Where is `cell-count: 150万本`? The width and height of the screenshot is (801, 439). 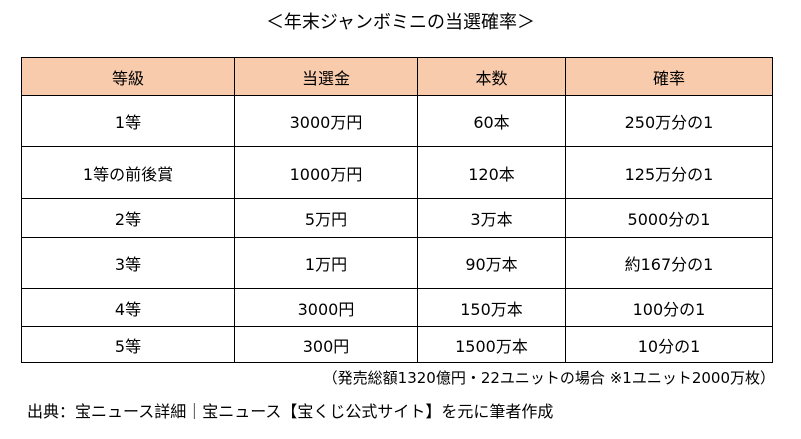 cell-count: 150万本 is located at coordinates (491, 307).